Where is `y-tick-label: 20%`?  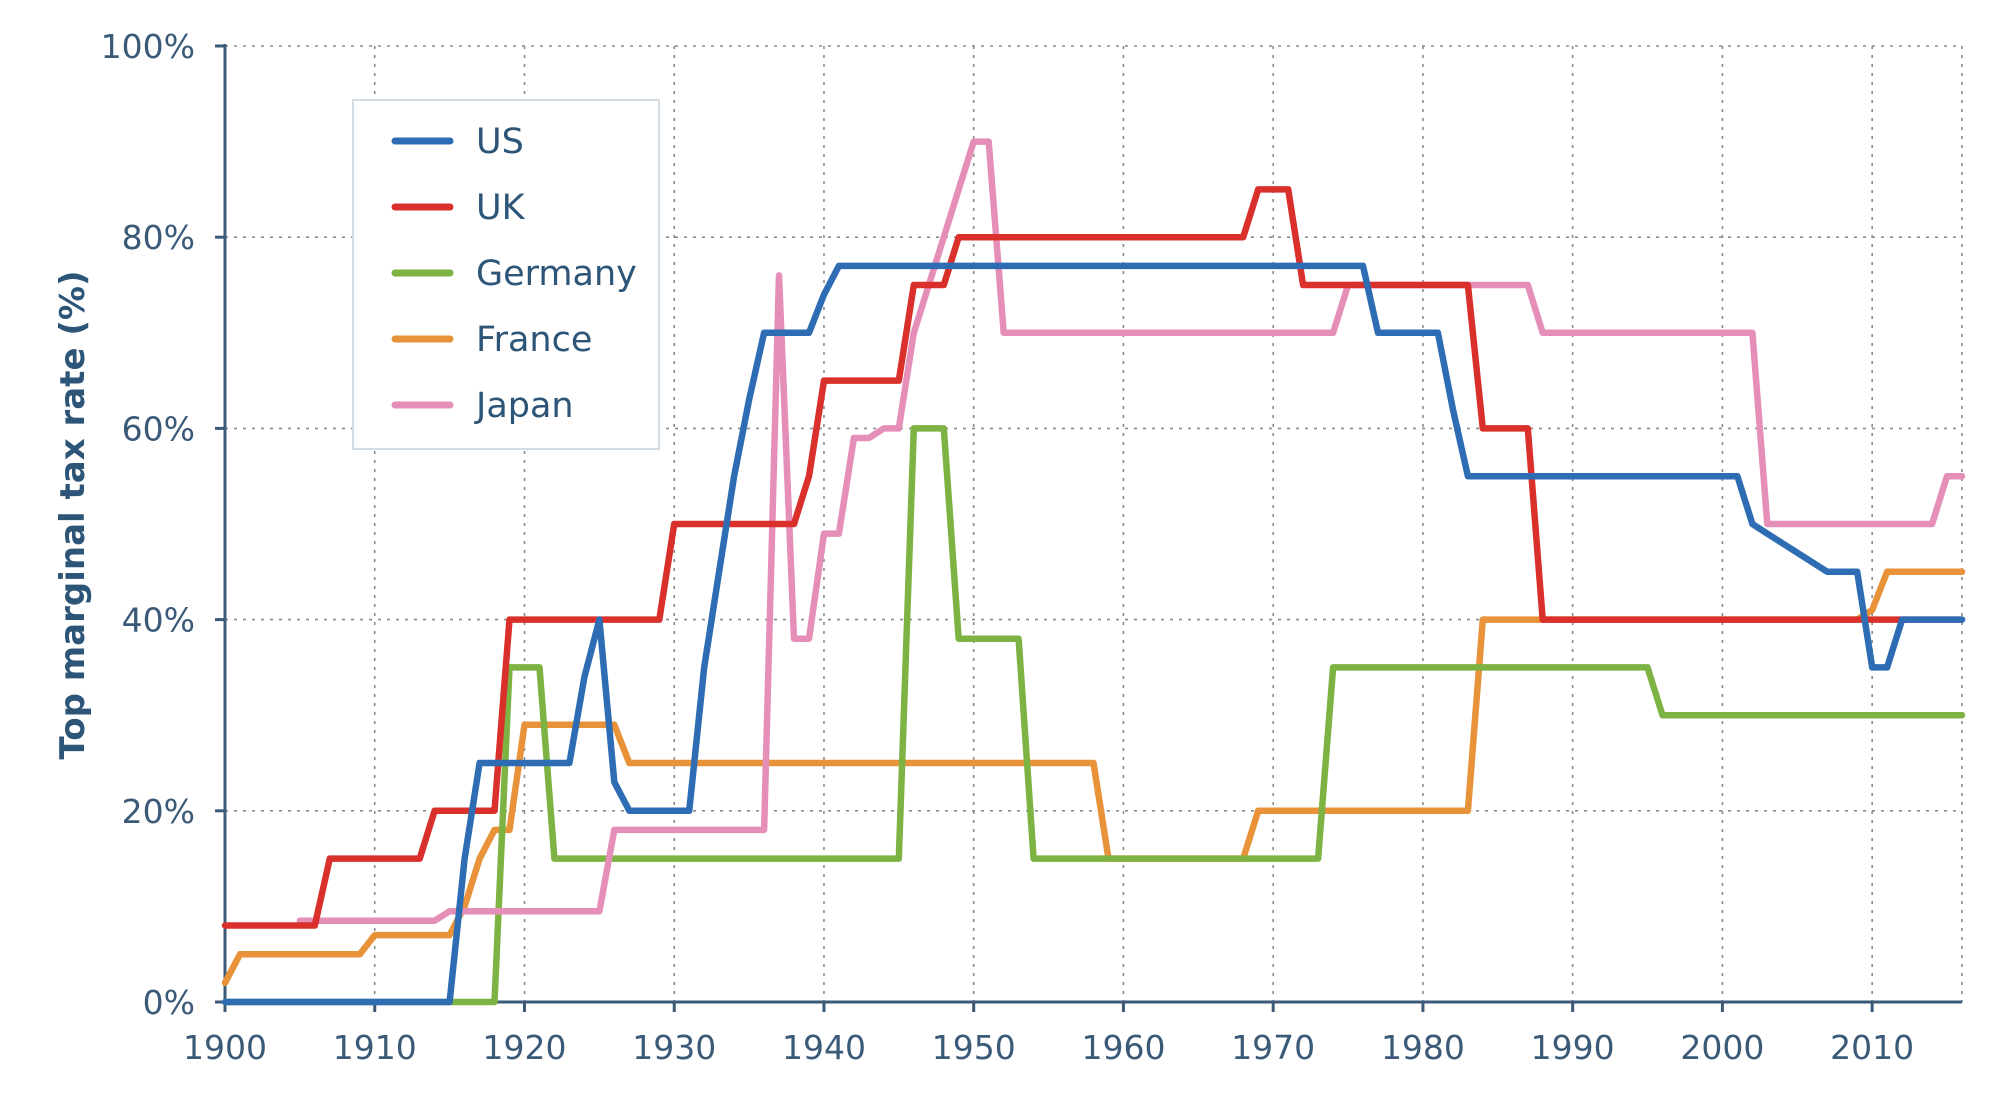
y-tick-label: 20% is located at coordinates (158, 811).